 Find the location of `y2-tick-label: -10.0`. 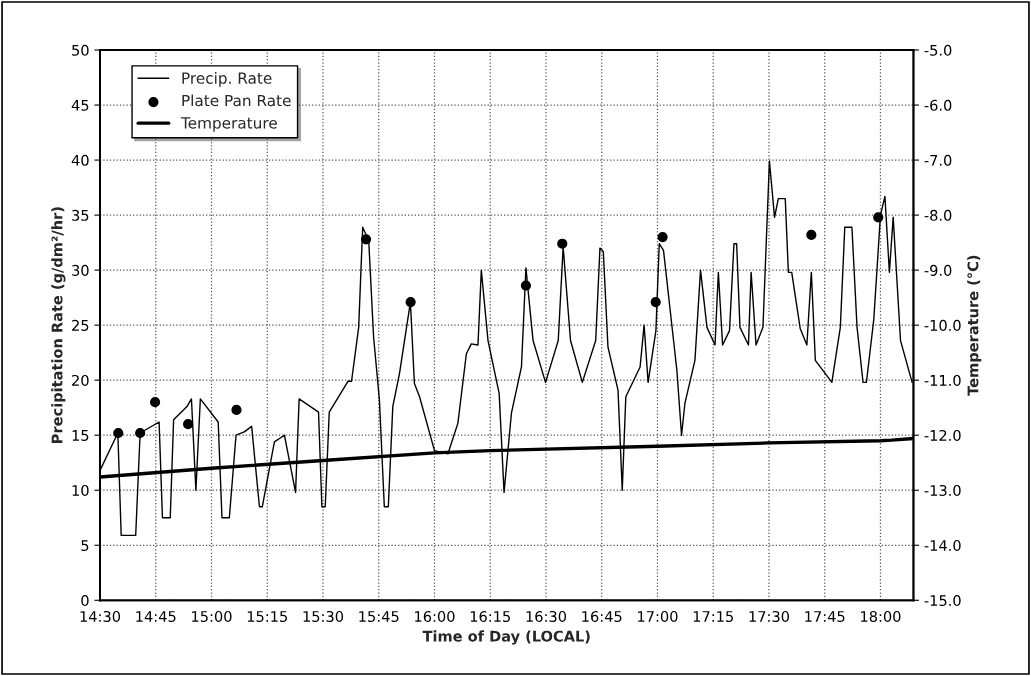

y2-tick-label: -10.0 is located at coordinates (942, 325).